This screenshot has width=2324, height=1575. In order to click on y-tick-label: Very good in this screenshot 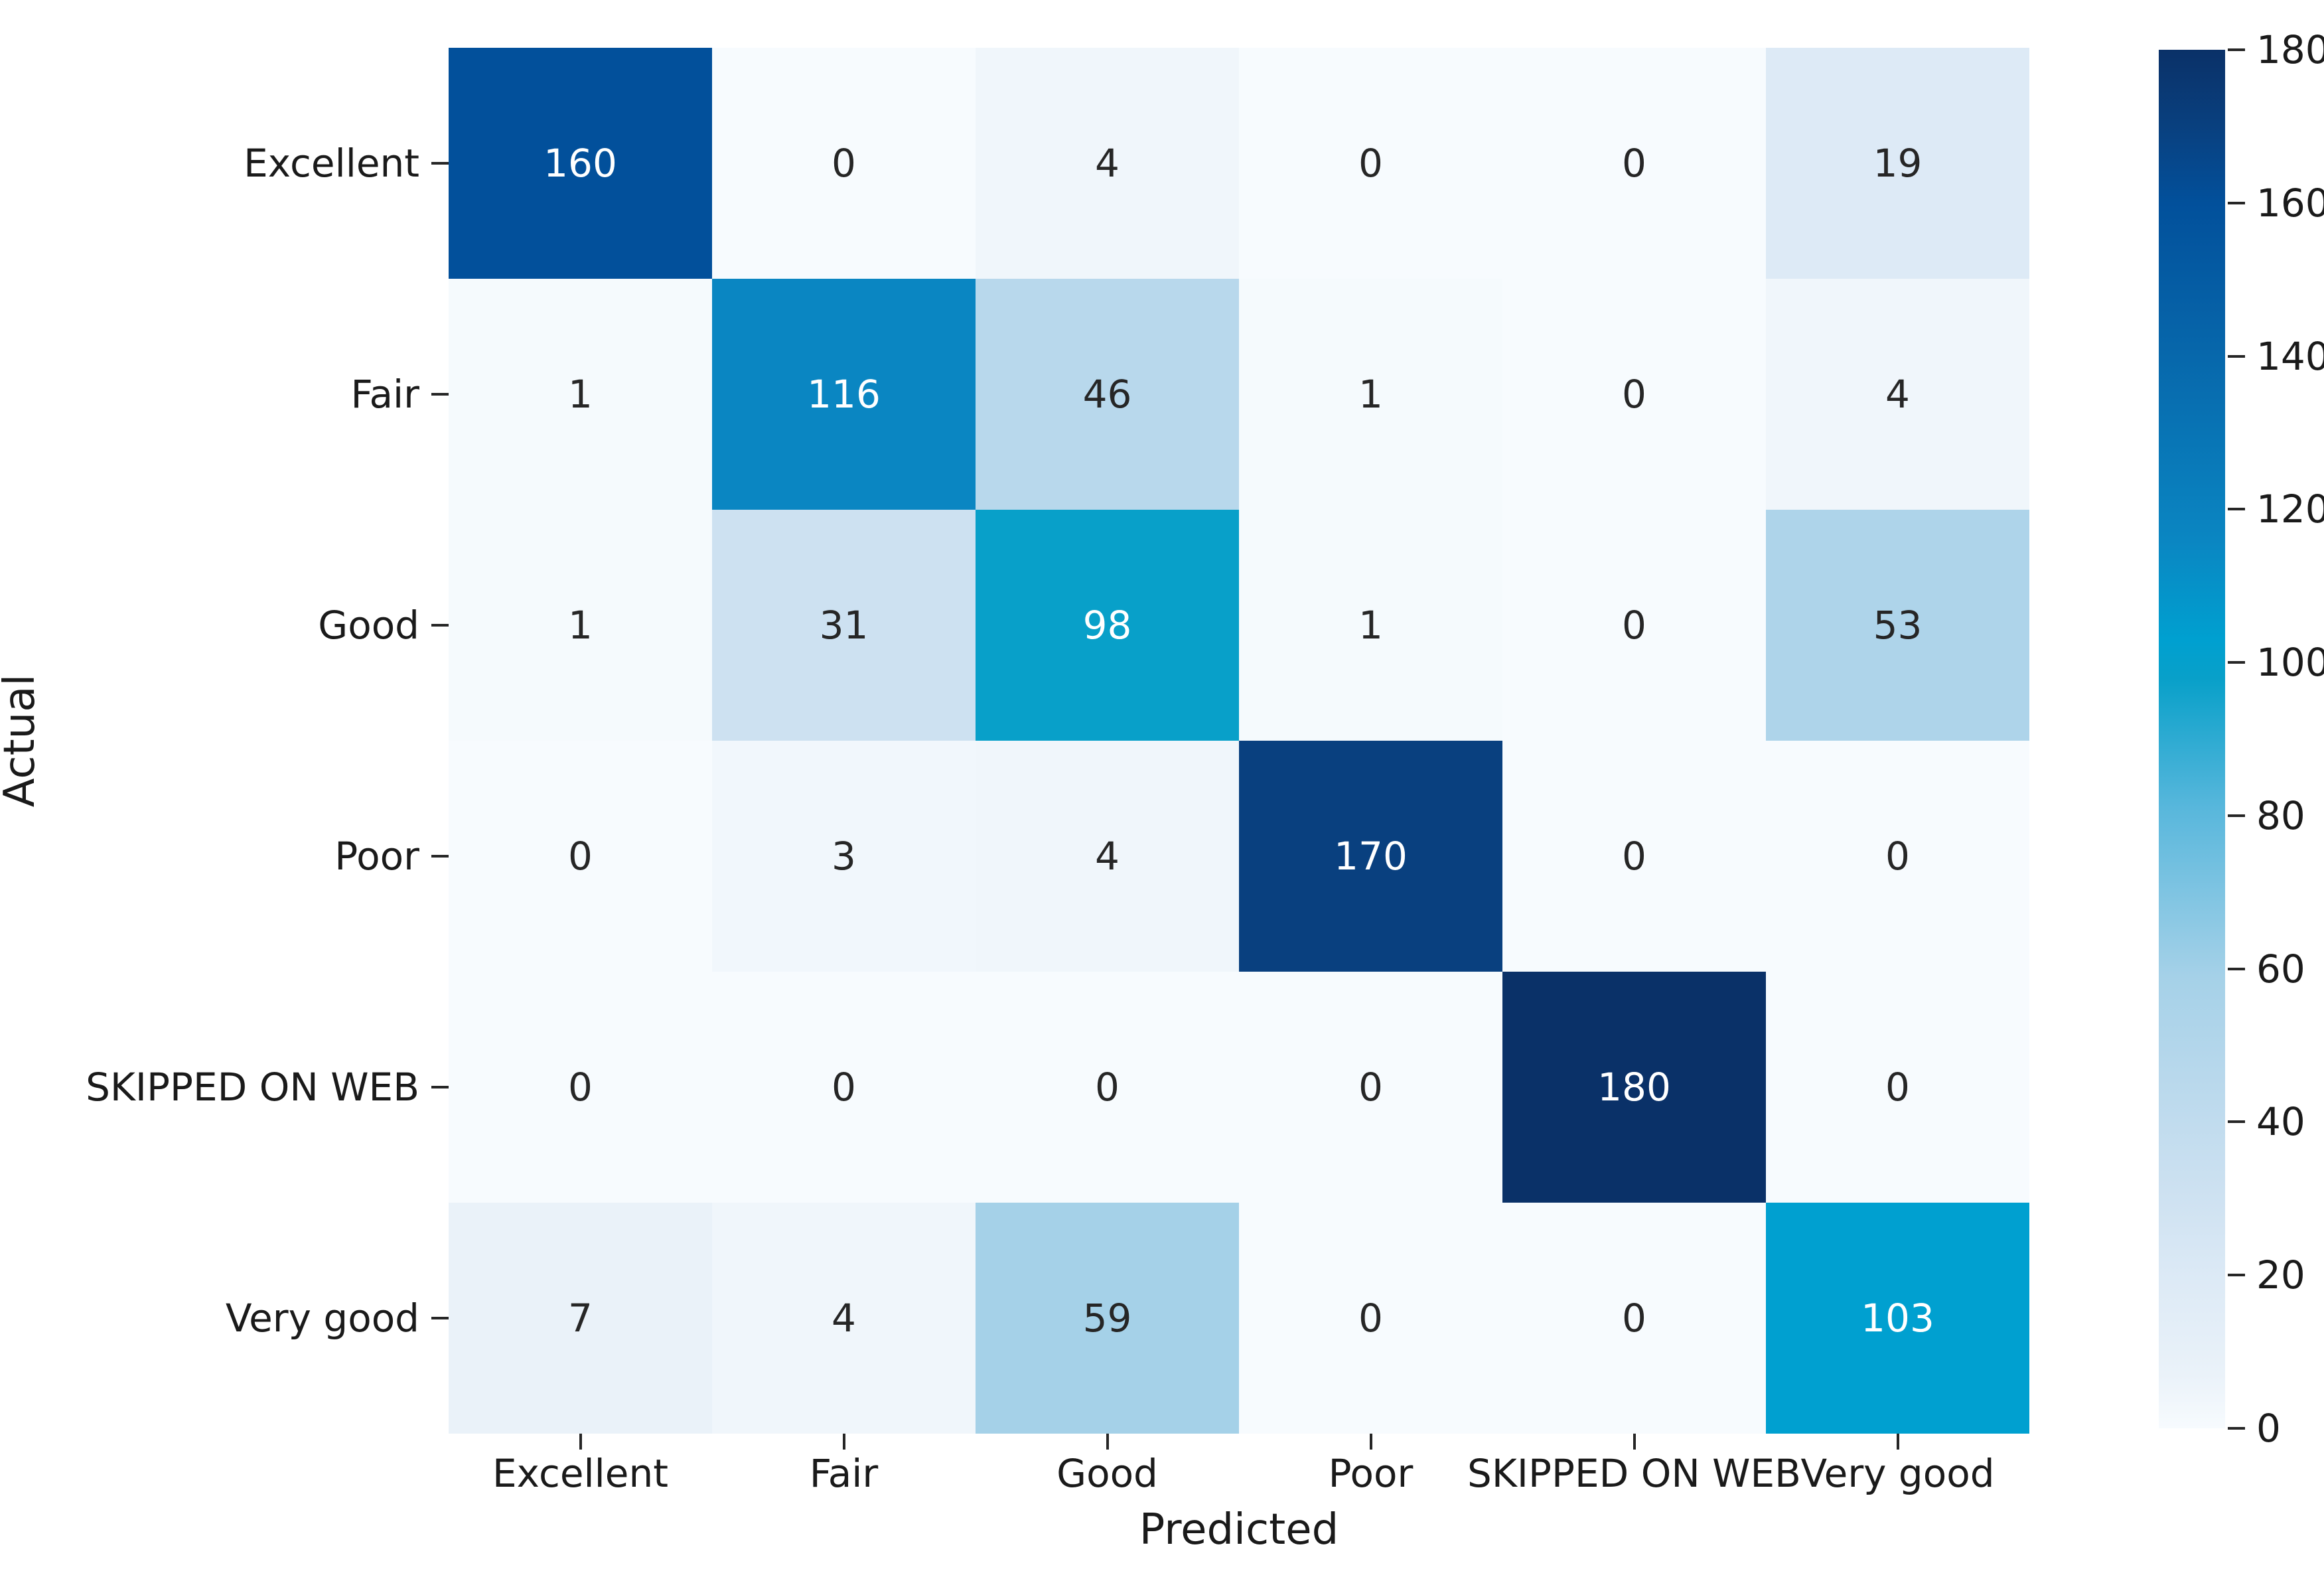, I will do `click(322, 1318)`.